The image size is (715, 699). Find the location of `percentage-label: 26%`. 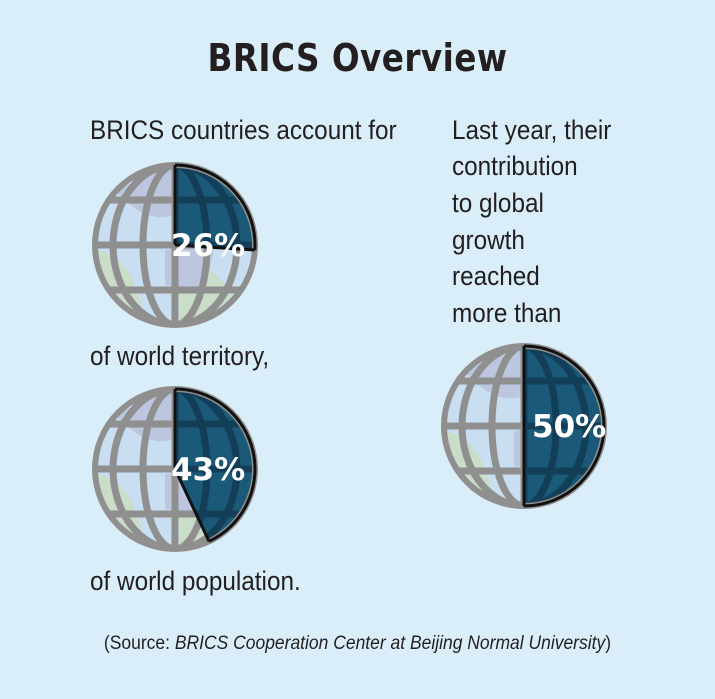

percentage-label: 26% is located at coordinates (208, 246).